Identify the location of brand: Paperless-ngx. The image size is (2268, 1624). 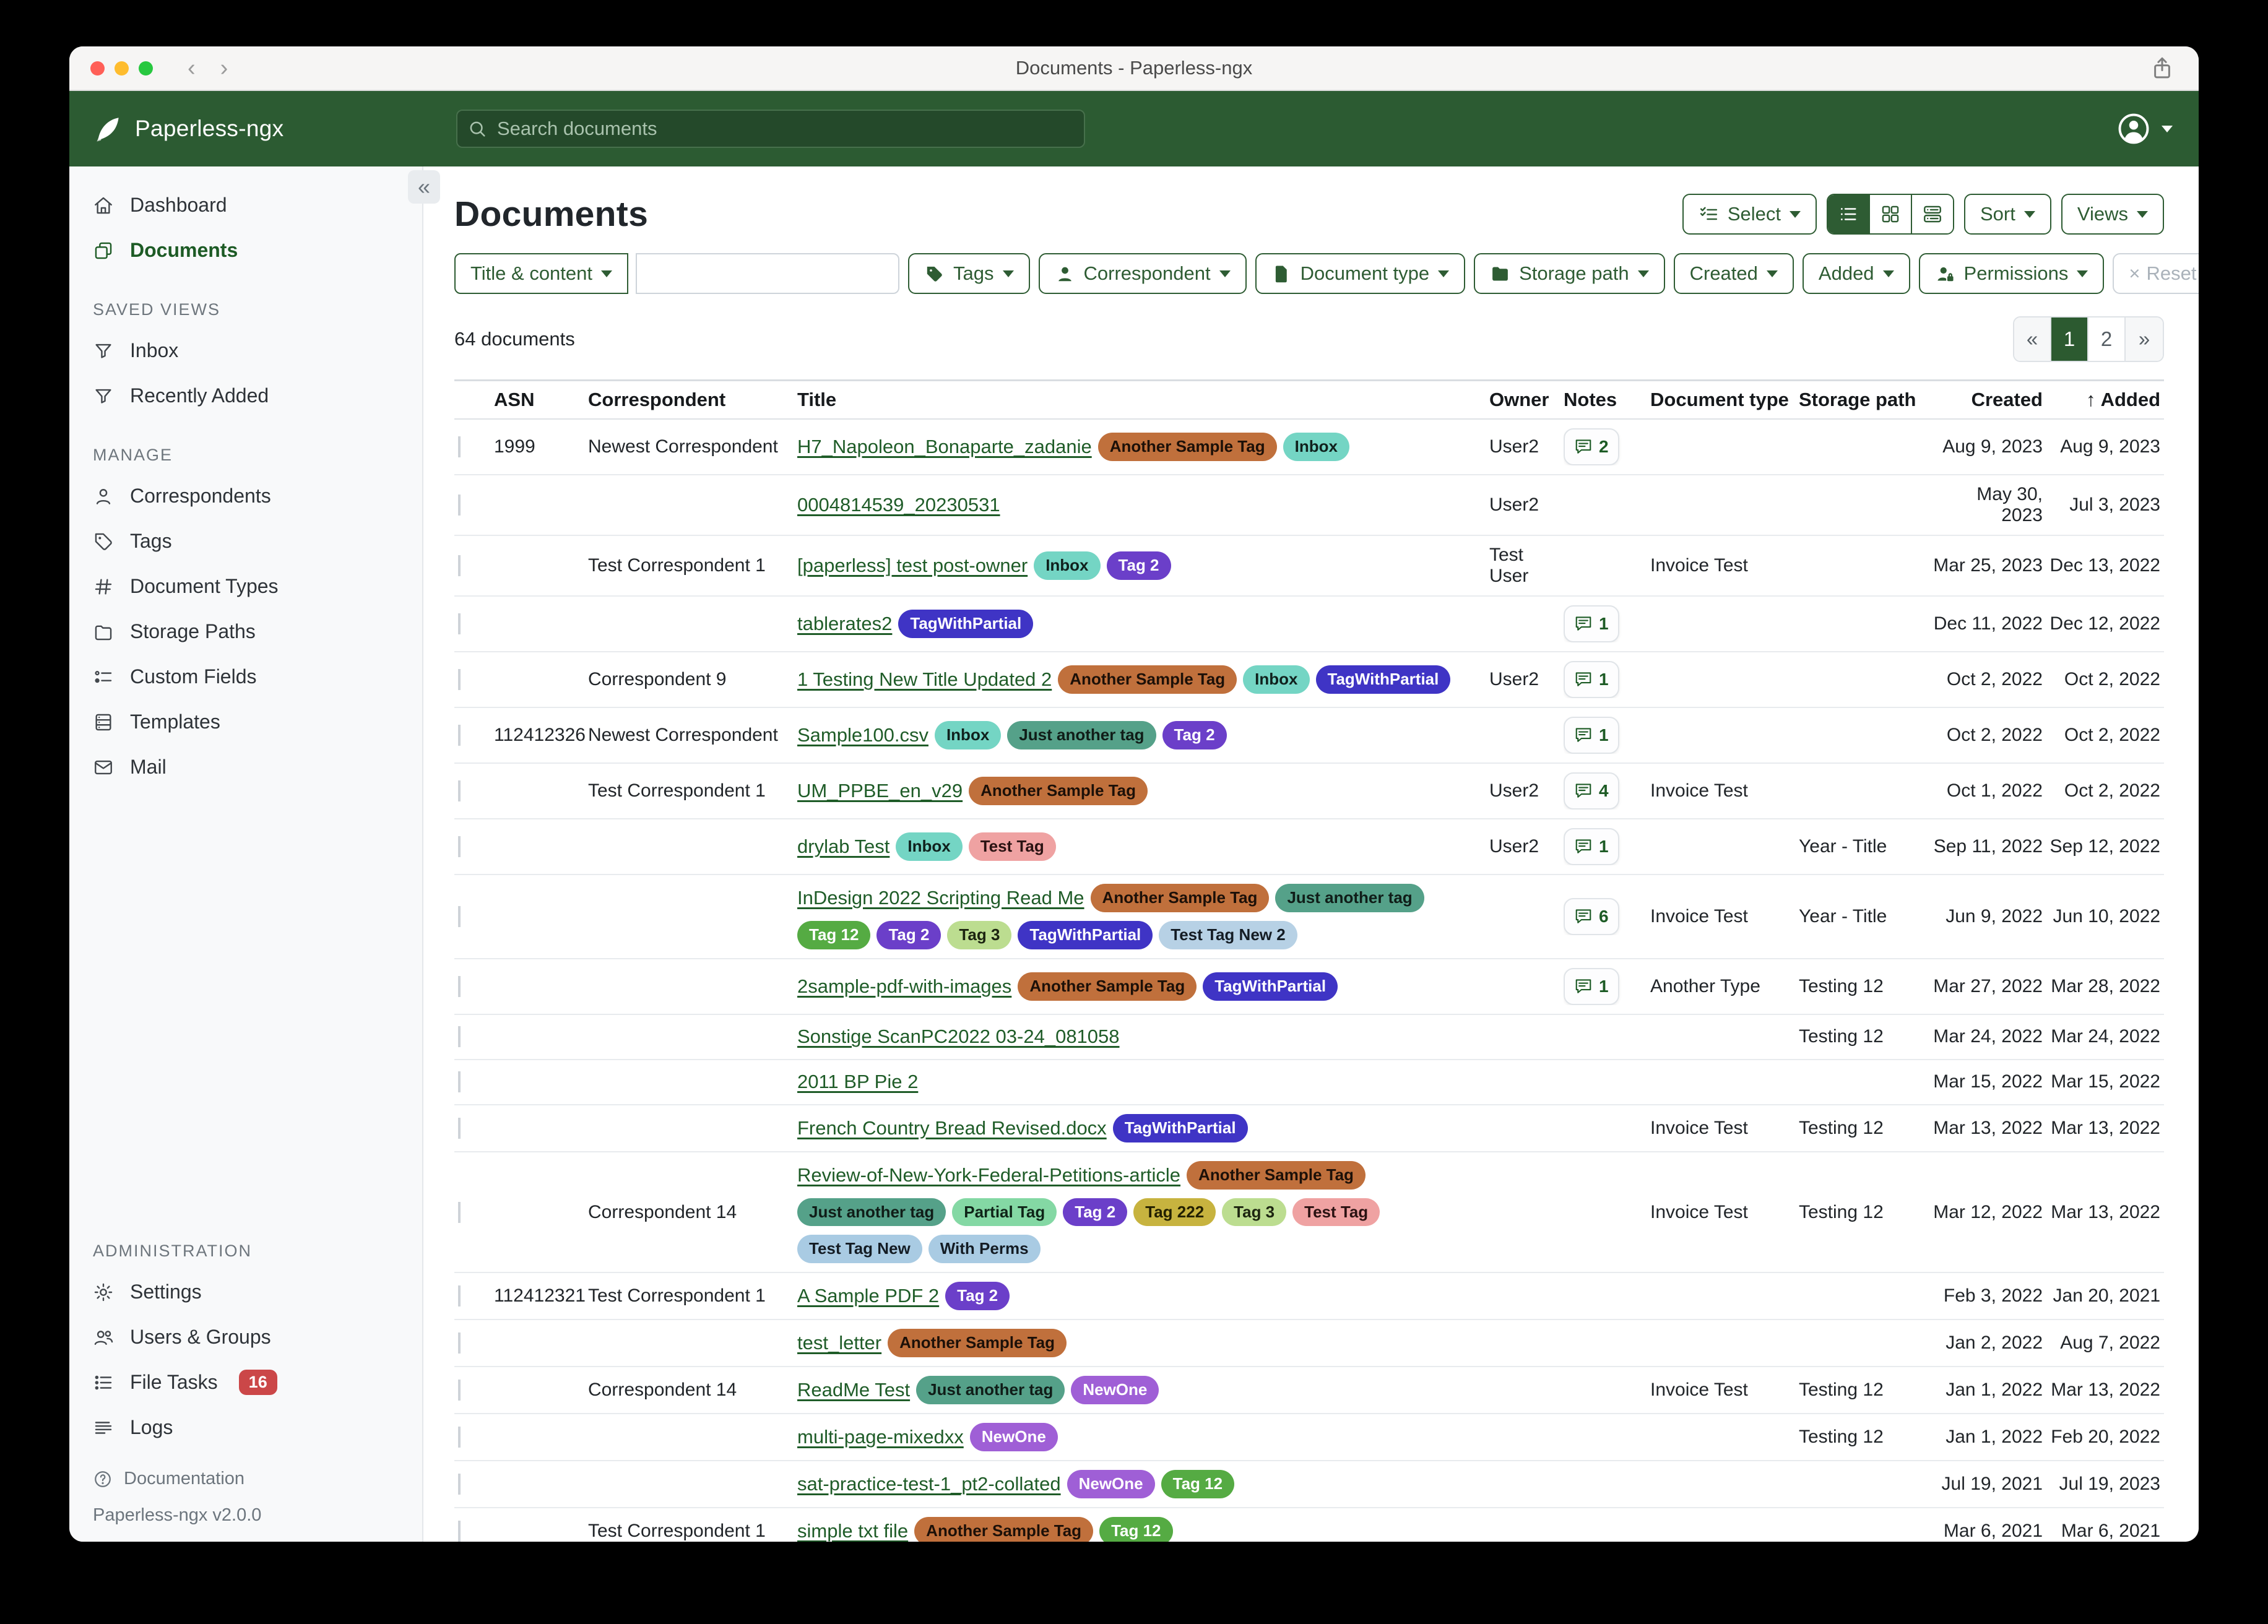
(250, 129).